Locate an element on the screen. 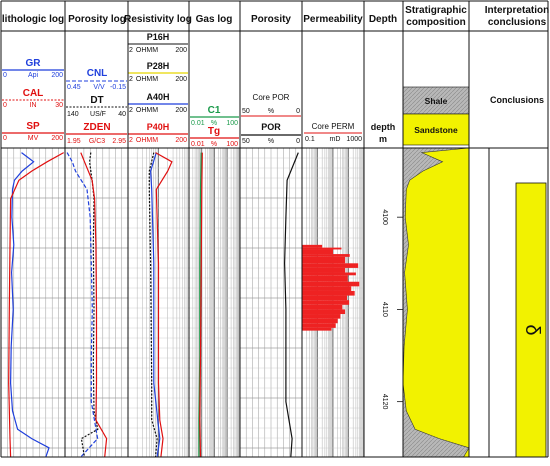  p40h-min: 2 is located at coordinates (131, 140).